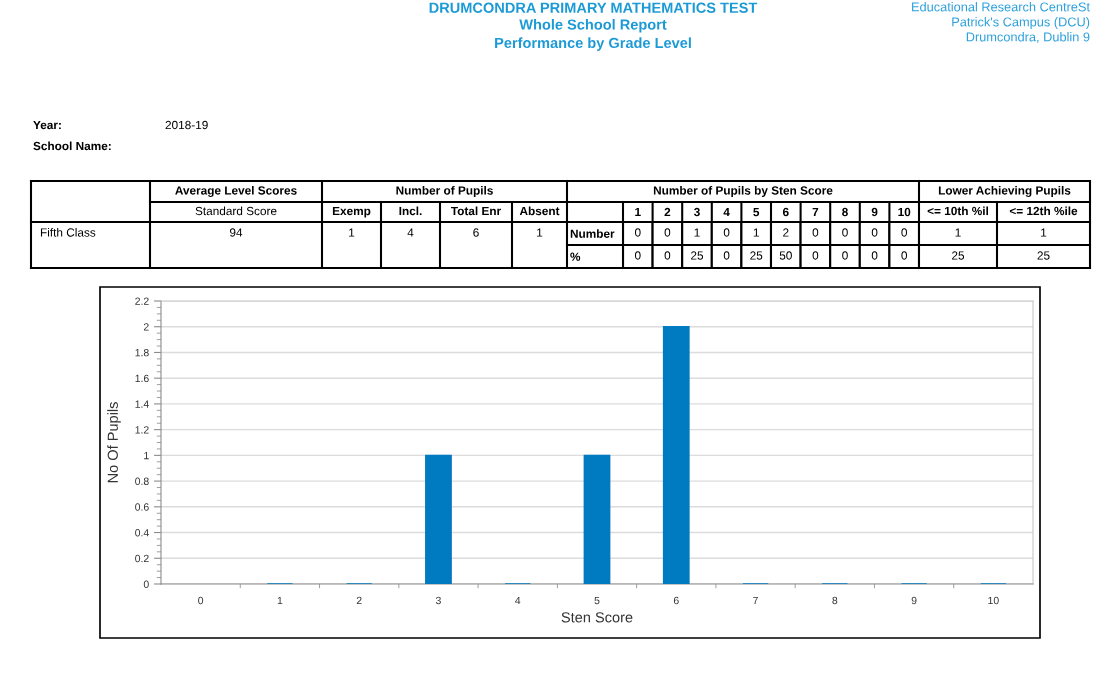 The width and height of the screenshot is (1113, 684). What do you see at coordinates (146, 584) in the screenshot?
I see `y-tick-label: 0` at bounding box center [146, 584].